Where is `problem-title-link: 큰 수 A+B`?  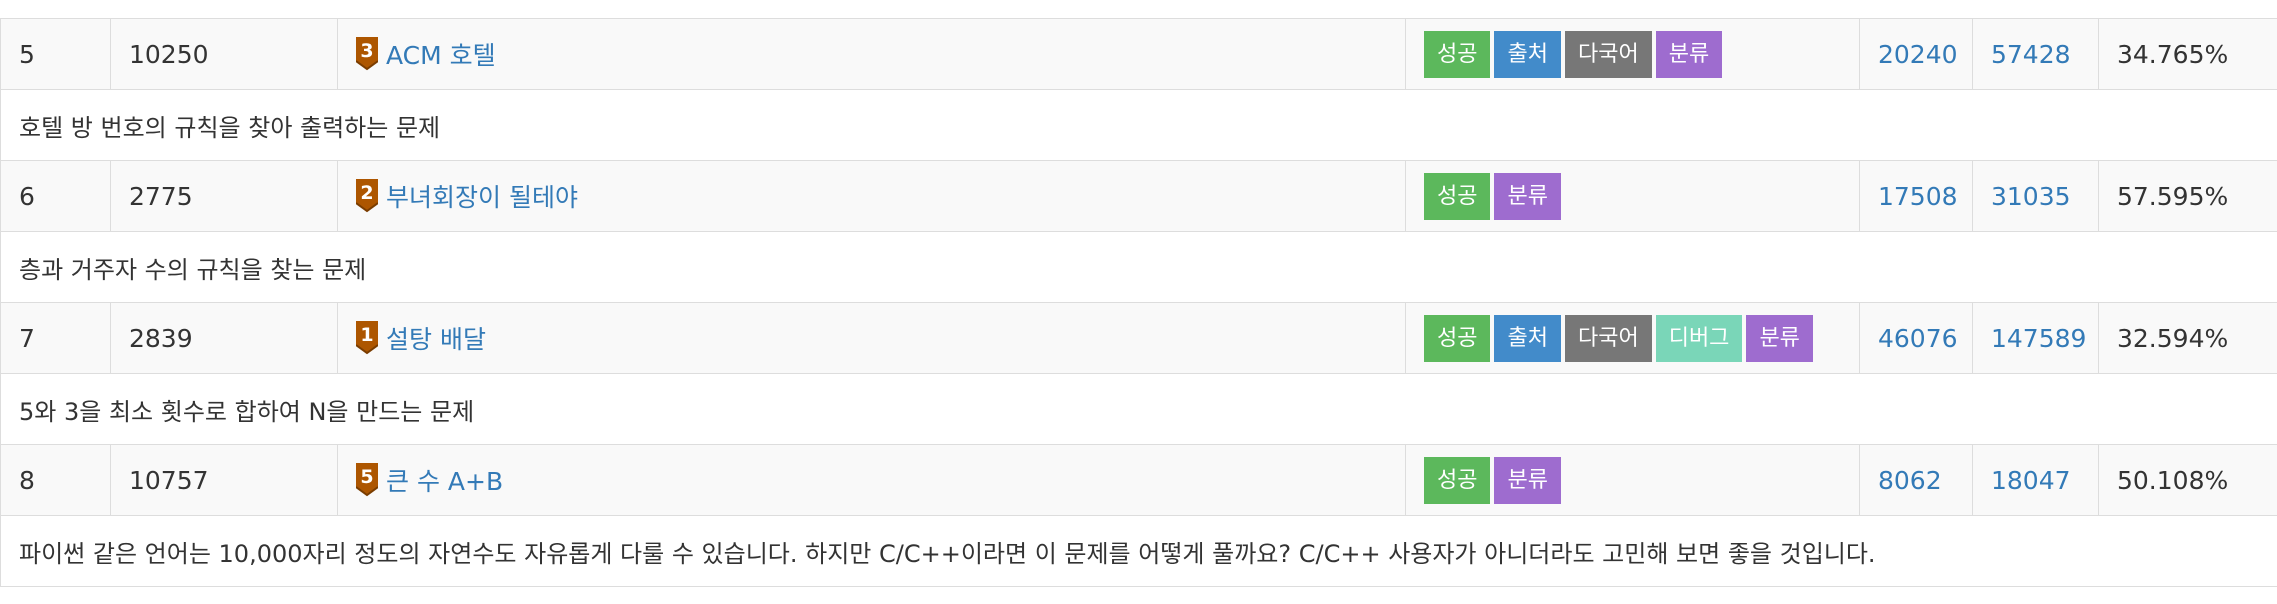
problem-title-link: 큰 수 A+B is located at coordinates (444, 481).